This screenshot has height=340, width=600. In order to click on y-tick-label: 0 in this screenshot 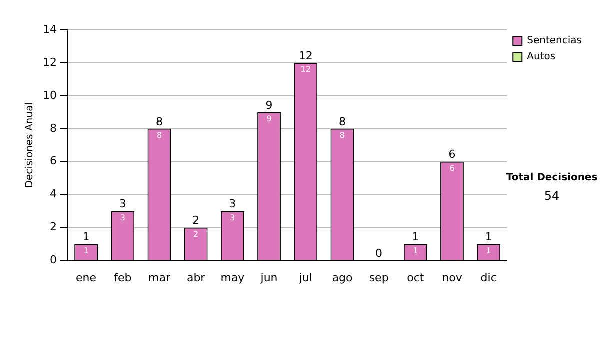, I will do `click(53, 260)`.